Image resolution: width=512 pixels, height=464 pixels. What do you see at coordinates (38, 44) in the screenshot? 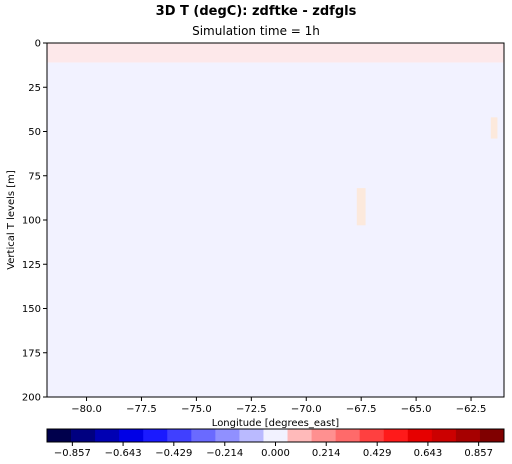
I see `y-tick-label: 0` at bounding box center [38, 44].